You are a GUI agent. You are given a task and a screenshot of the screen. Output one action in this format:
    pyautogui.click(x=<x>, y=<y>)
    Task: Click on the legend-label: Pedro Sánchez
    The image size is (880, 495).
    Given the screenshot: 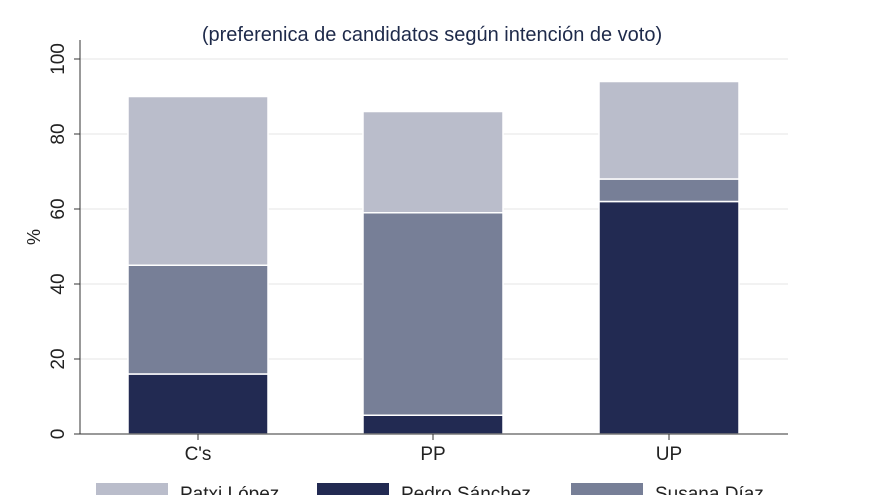 What is the action you would take?
    pyautogui.click(x=466, y=489)
    